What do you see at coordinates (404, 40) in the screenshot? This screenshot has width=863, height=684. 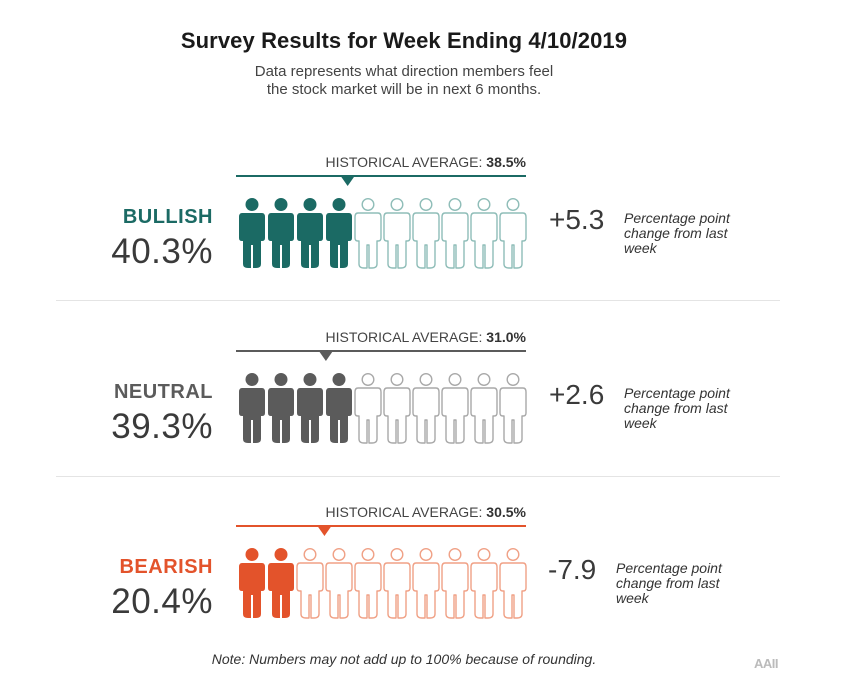 I see `page-title: Survey Results for Week Ending 4/10/2019` at bounding box center [404, 40].